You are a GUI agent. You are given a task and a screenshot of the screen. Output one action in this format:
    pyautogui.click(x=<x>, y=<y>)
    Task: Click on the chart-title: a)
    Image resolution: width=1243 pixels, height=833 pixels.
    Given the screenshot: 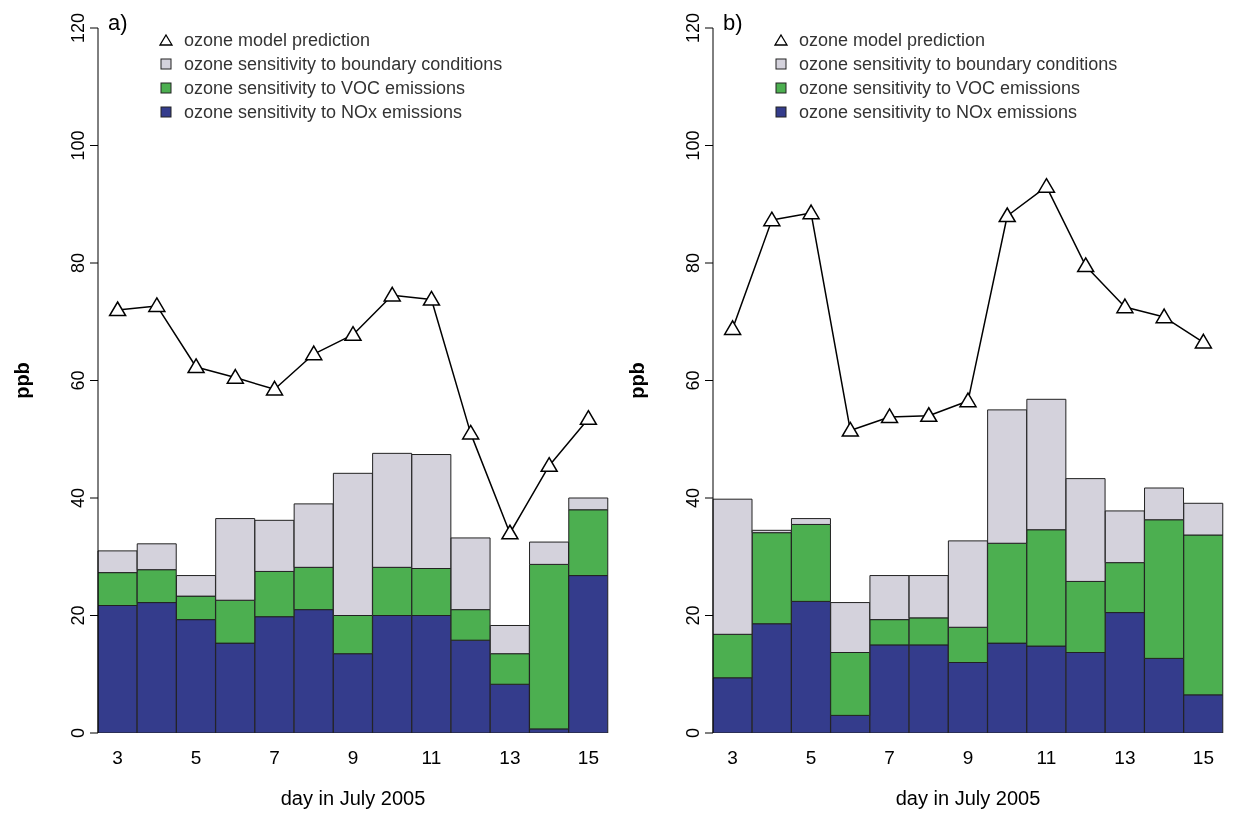 What is the action you would take?
    pyautogui.click(x=118, y=23)
    